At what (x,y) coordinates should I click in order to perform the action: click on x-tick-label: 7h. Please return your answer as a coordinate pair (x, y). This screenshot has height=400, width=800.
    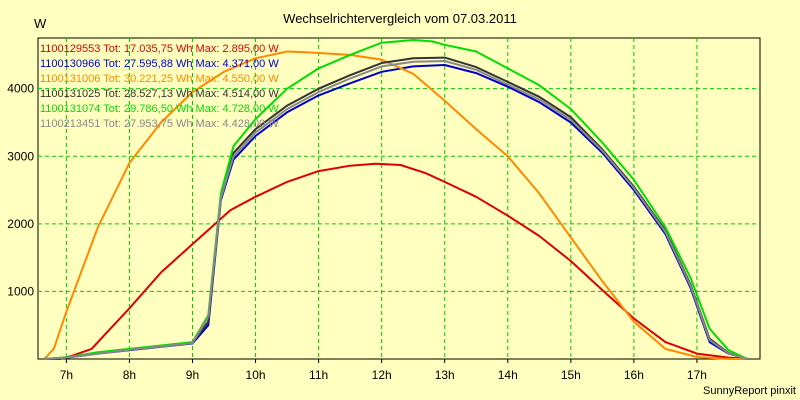
    Looking at the image, I should click on (66, 375).